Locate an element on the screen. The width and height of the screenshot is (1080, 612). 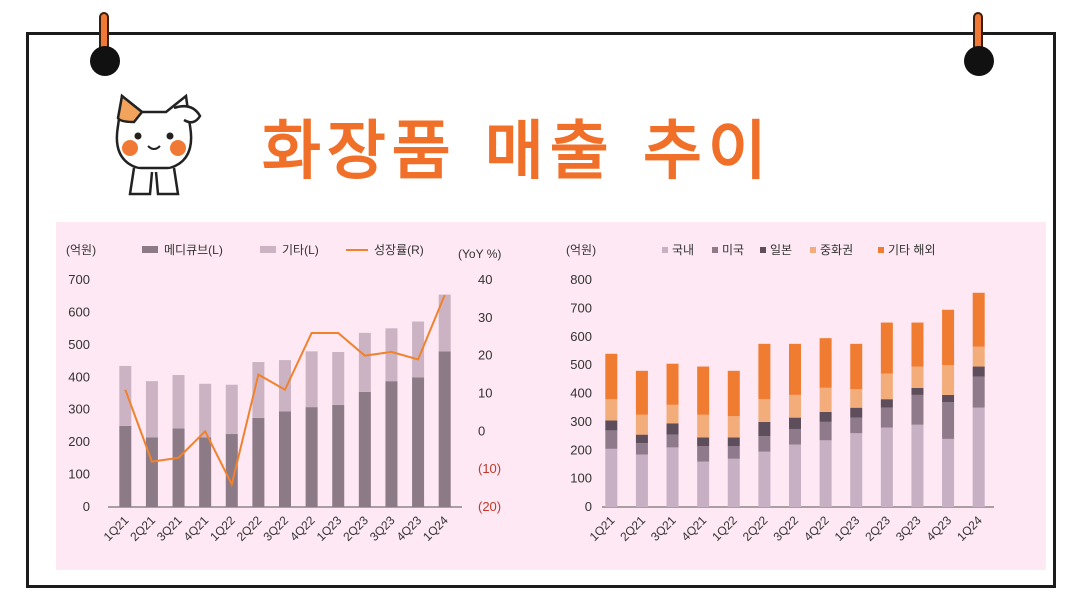
y2-tick-label: (10) is located at coordinates (489, 468).